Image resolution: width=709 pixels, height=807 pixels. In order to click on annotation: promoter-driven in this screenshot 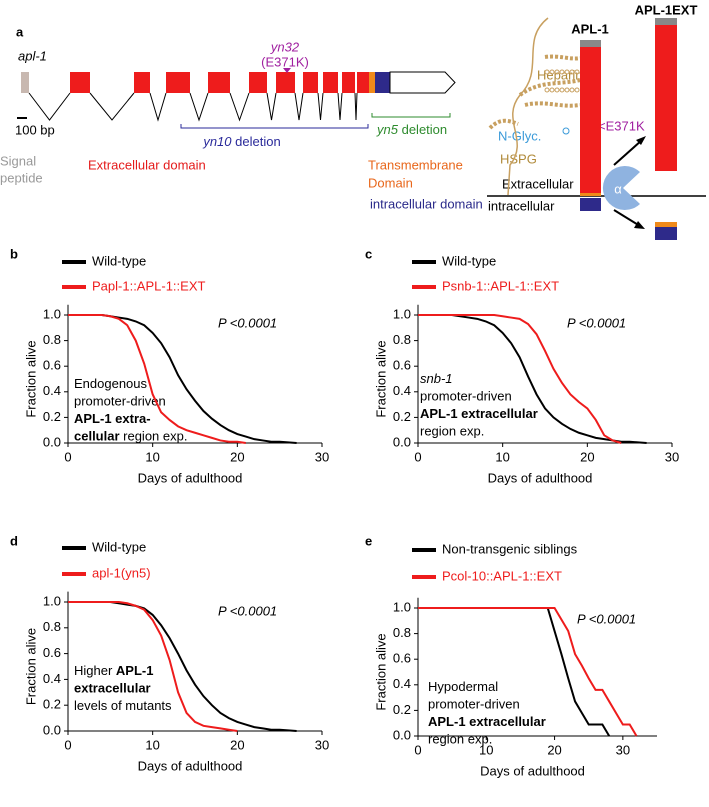, I will do `click(466, 396)`.